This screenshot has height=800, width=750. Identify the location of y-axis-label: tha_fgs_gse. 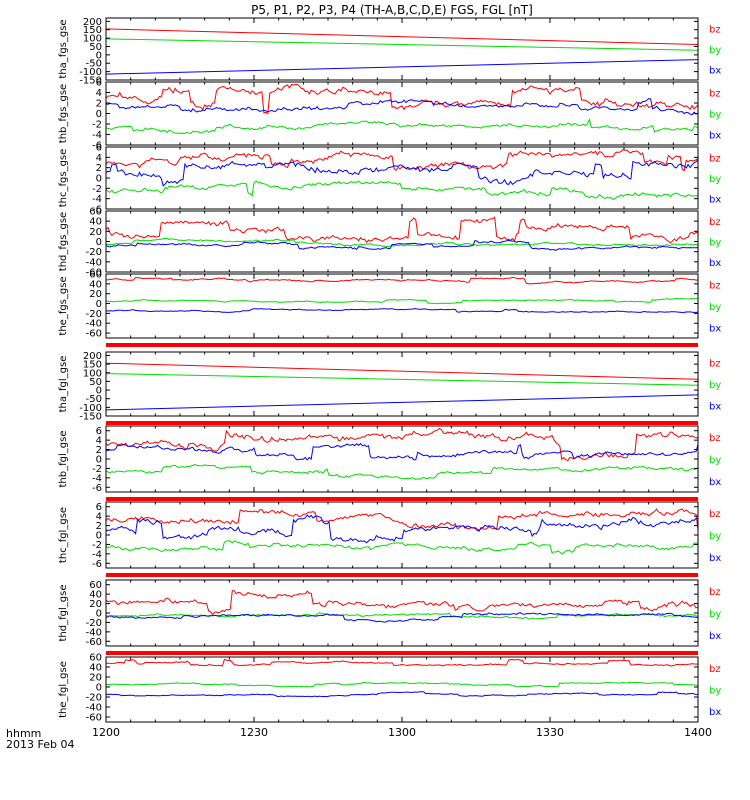
(63, 48).